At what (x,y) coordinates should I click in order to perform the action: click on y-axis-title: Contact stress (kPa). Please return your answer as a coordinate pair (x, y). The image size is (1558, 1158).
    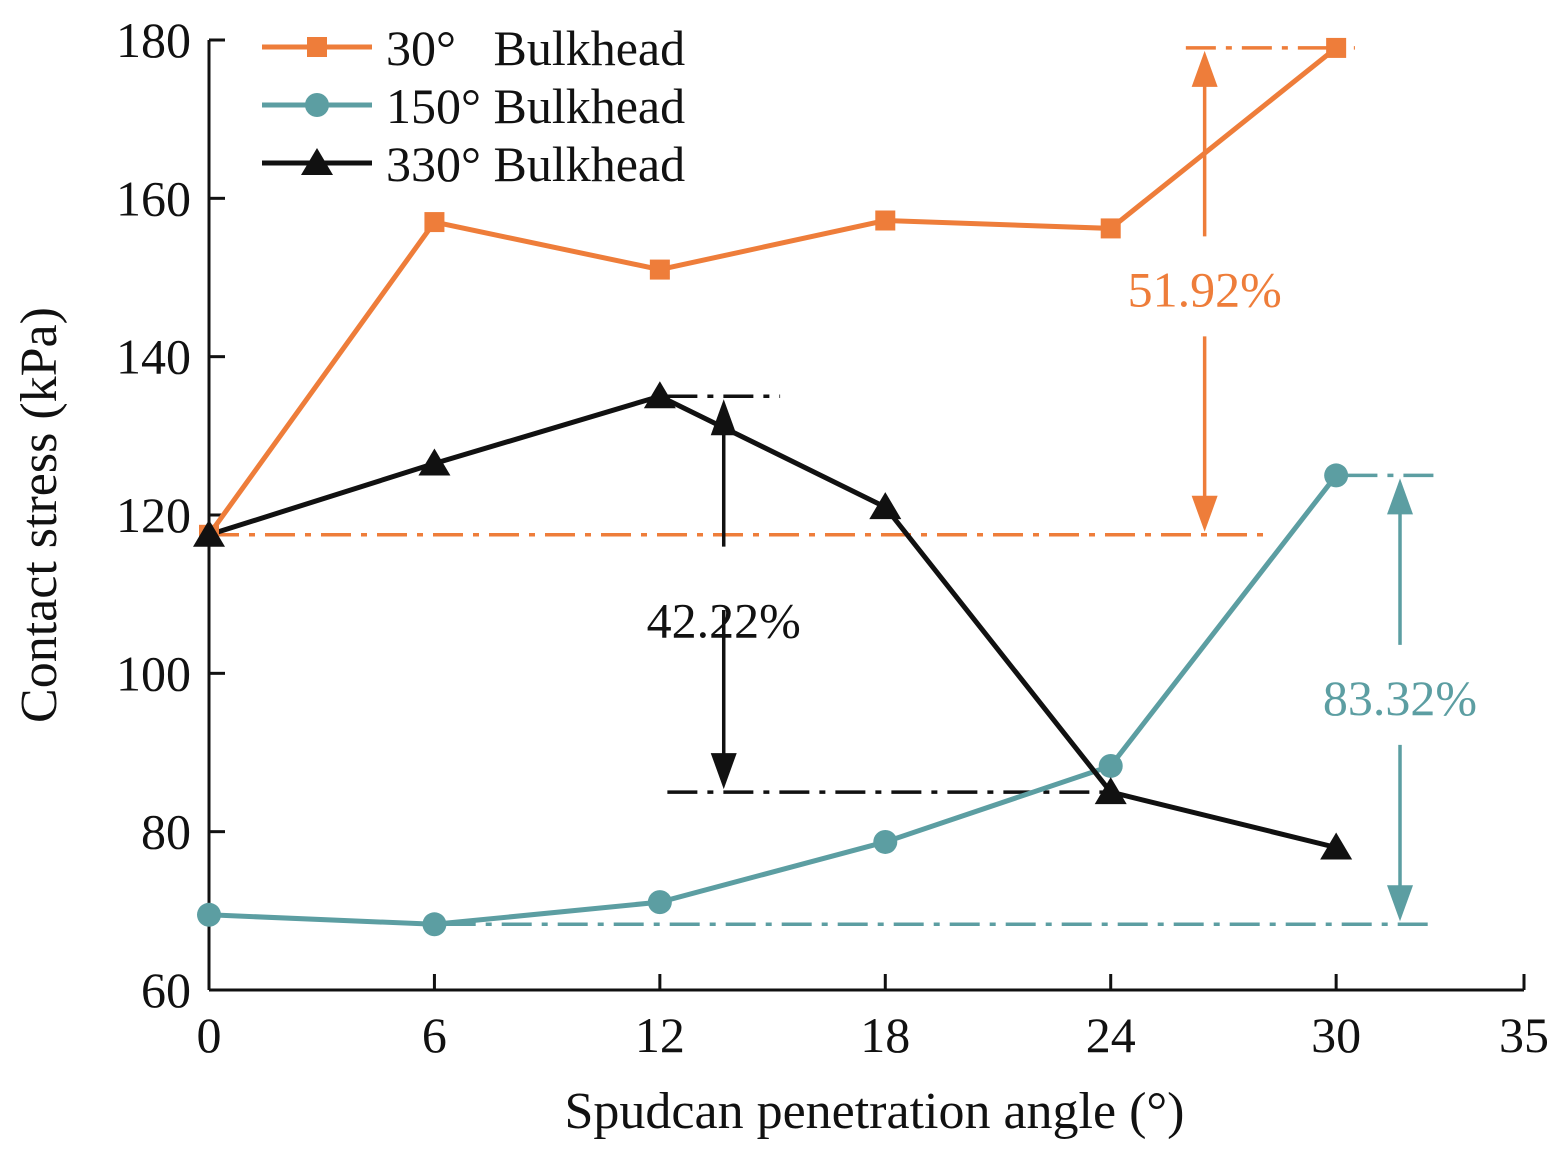
    Looking at the image, I should click on (39, 515).